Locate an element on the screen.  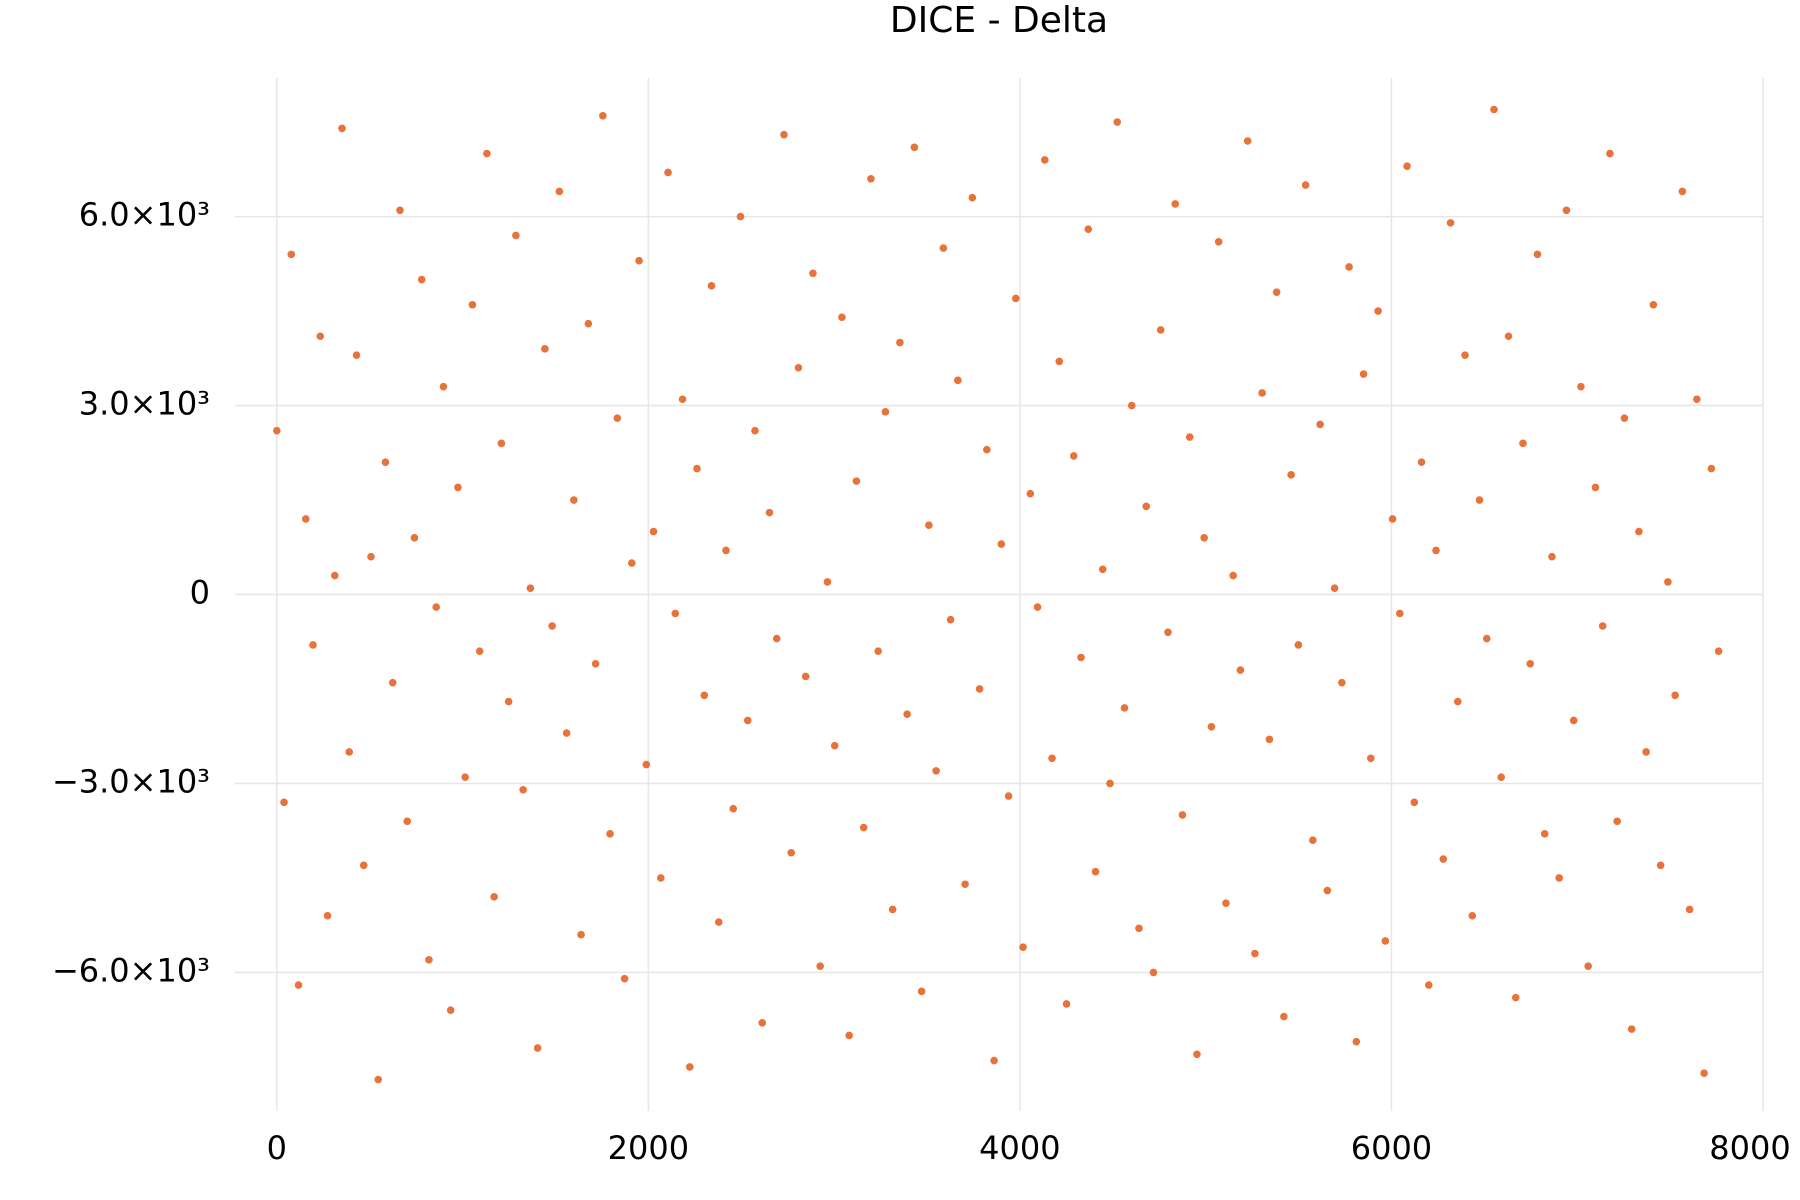
x-tick-label: 8000 is located at coordinates (1749, 1148).